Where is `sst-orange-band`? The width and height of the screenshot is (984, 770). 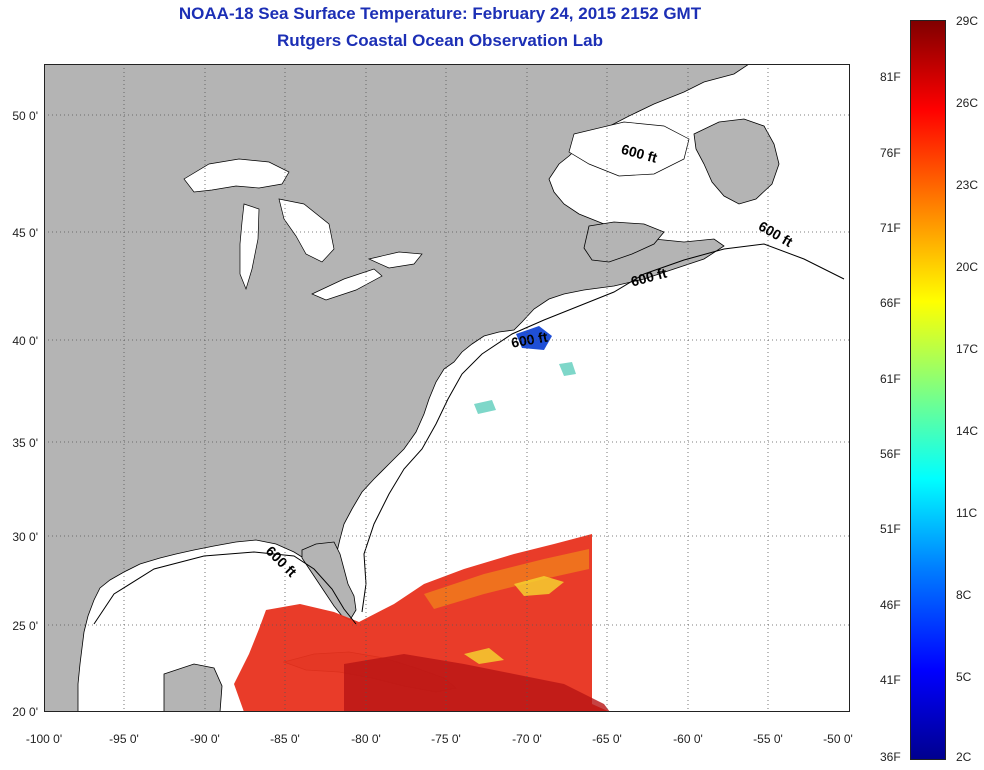
sst-orange-band is located at coordinates (506, 579).